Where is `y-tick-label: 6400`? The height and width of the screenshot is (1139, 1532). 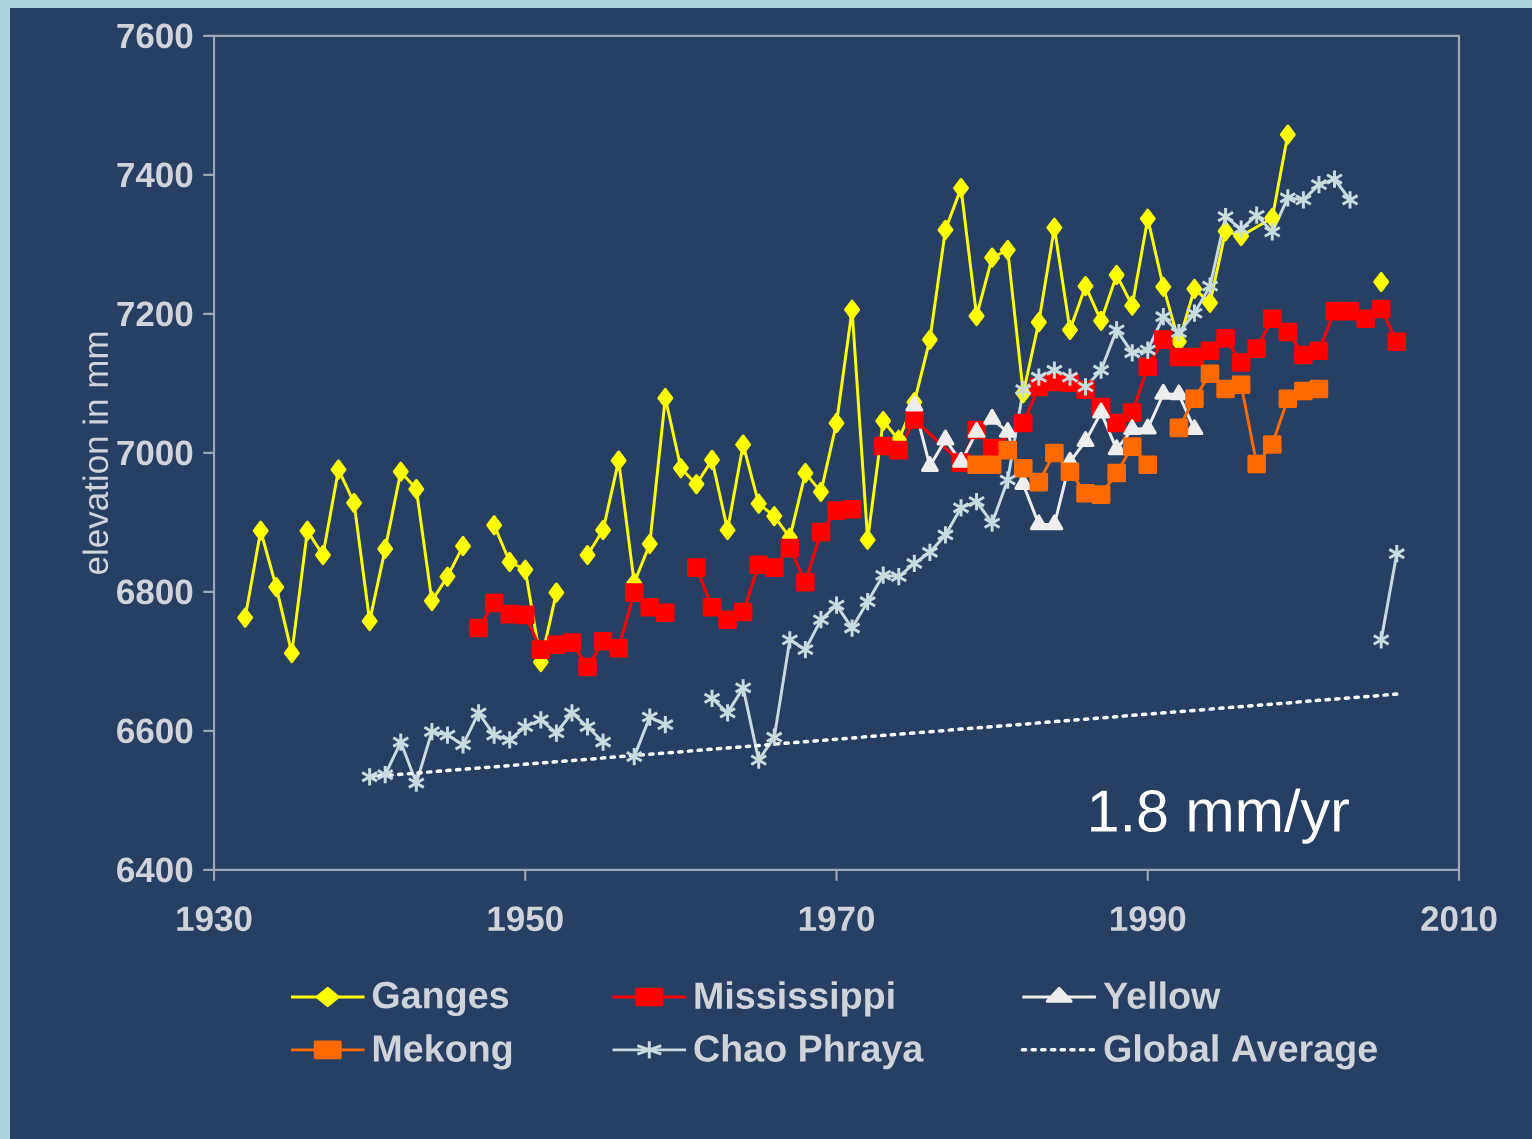
y-tick-label: 6400 is located at coordinates (155, 870).